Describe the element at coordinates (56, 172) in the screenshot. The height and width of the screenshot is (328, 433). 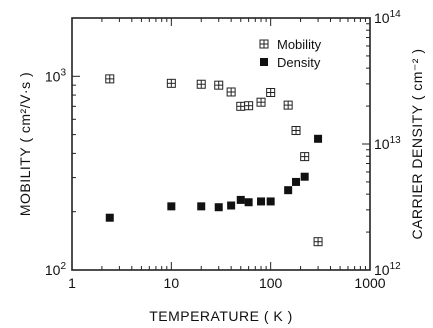
I see `left-axis-tick-labels: 10² 10³` at that location.